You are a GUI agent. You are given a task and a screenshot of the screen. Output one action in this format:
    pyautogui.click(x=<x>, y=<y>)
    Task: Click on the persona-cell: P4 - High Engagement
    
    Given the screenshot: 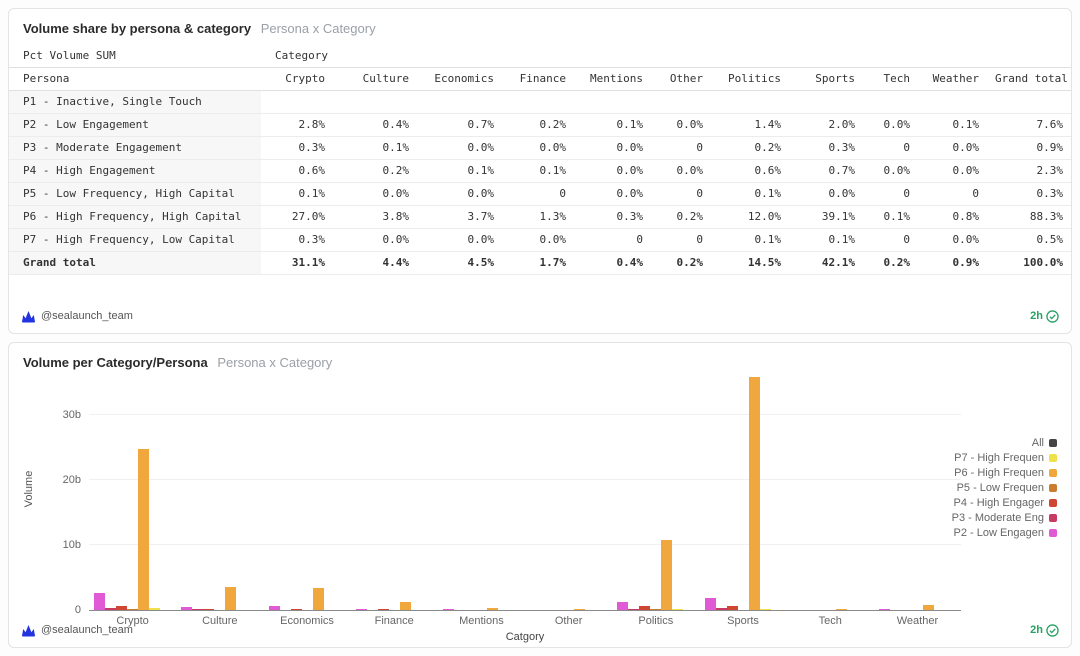 What is the action you would take?
    pyautogui.click(x=135, y=171)
    